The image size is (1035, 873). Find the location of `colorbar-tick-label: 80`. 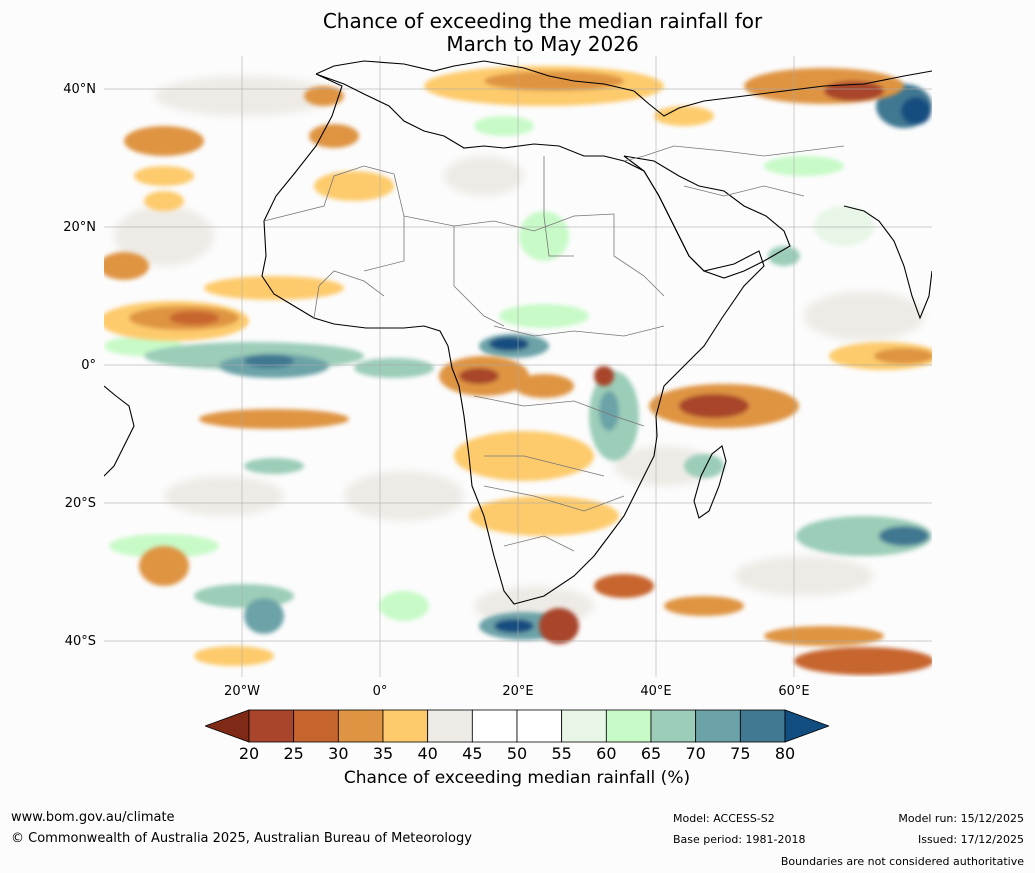

colorbar-tick-label: 80 is located at coordinates (785, 753).